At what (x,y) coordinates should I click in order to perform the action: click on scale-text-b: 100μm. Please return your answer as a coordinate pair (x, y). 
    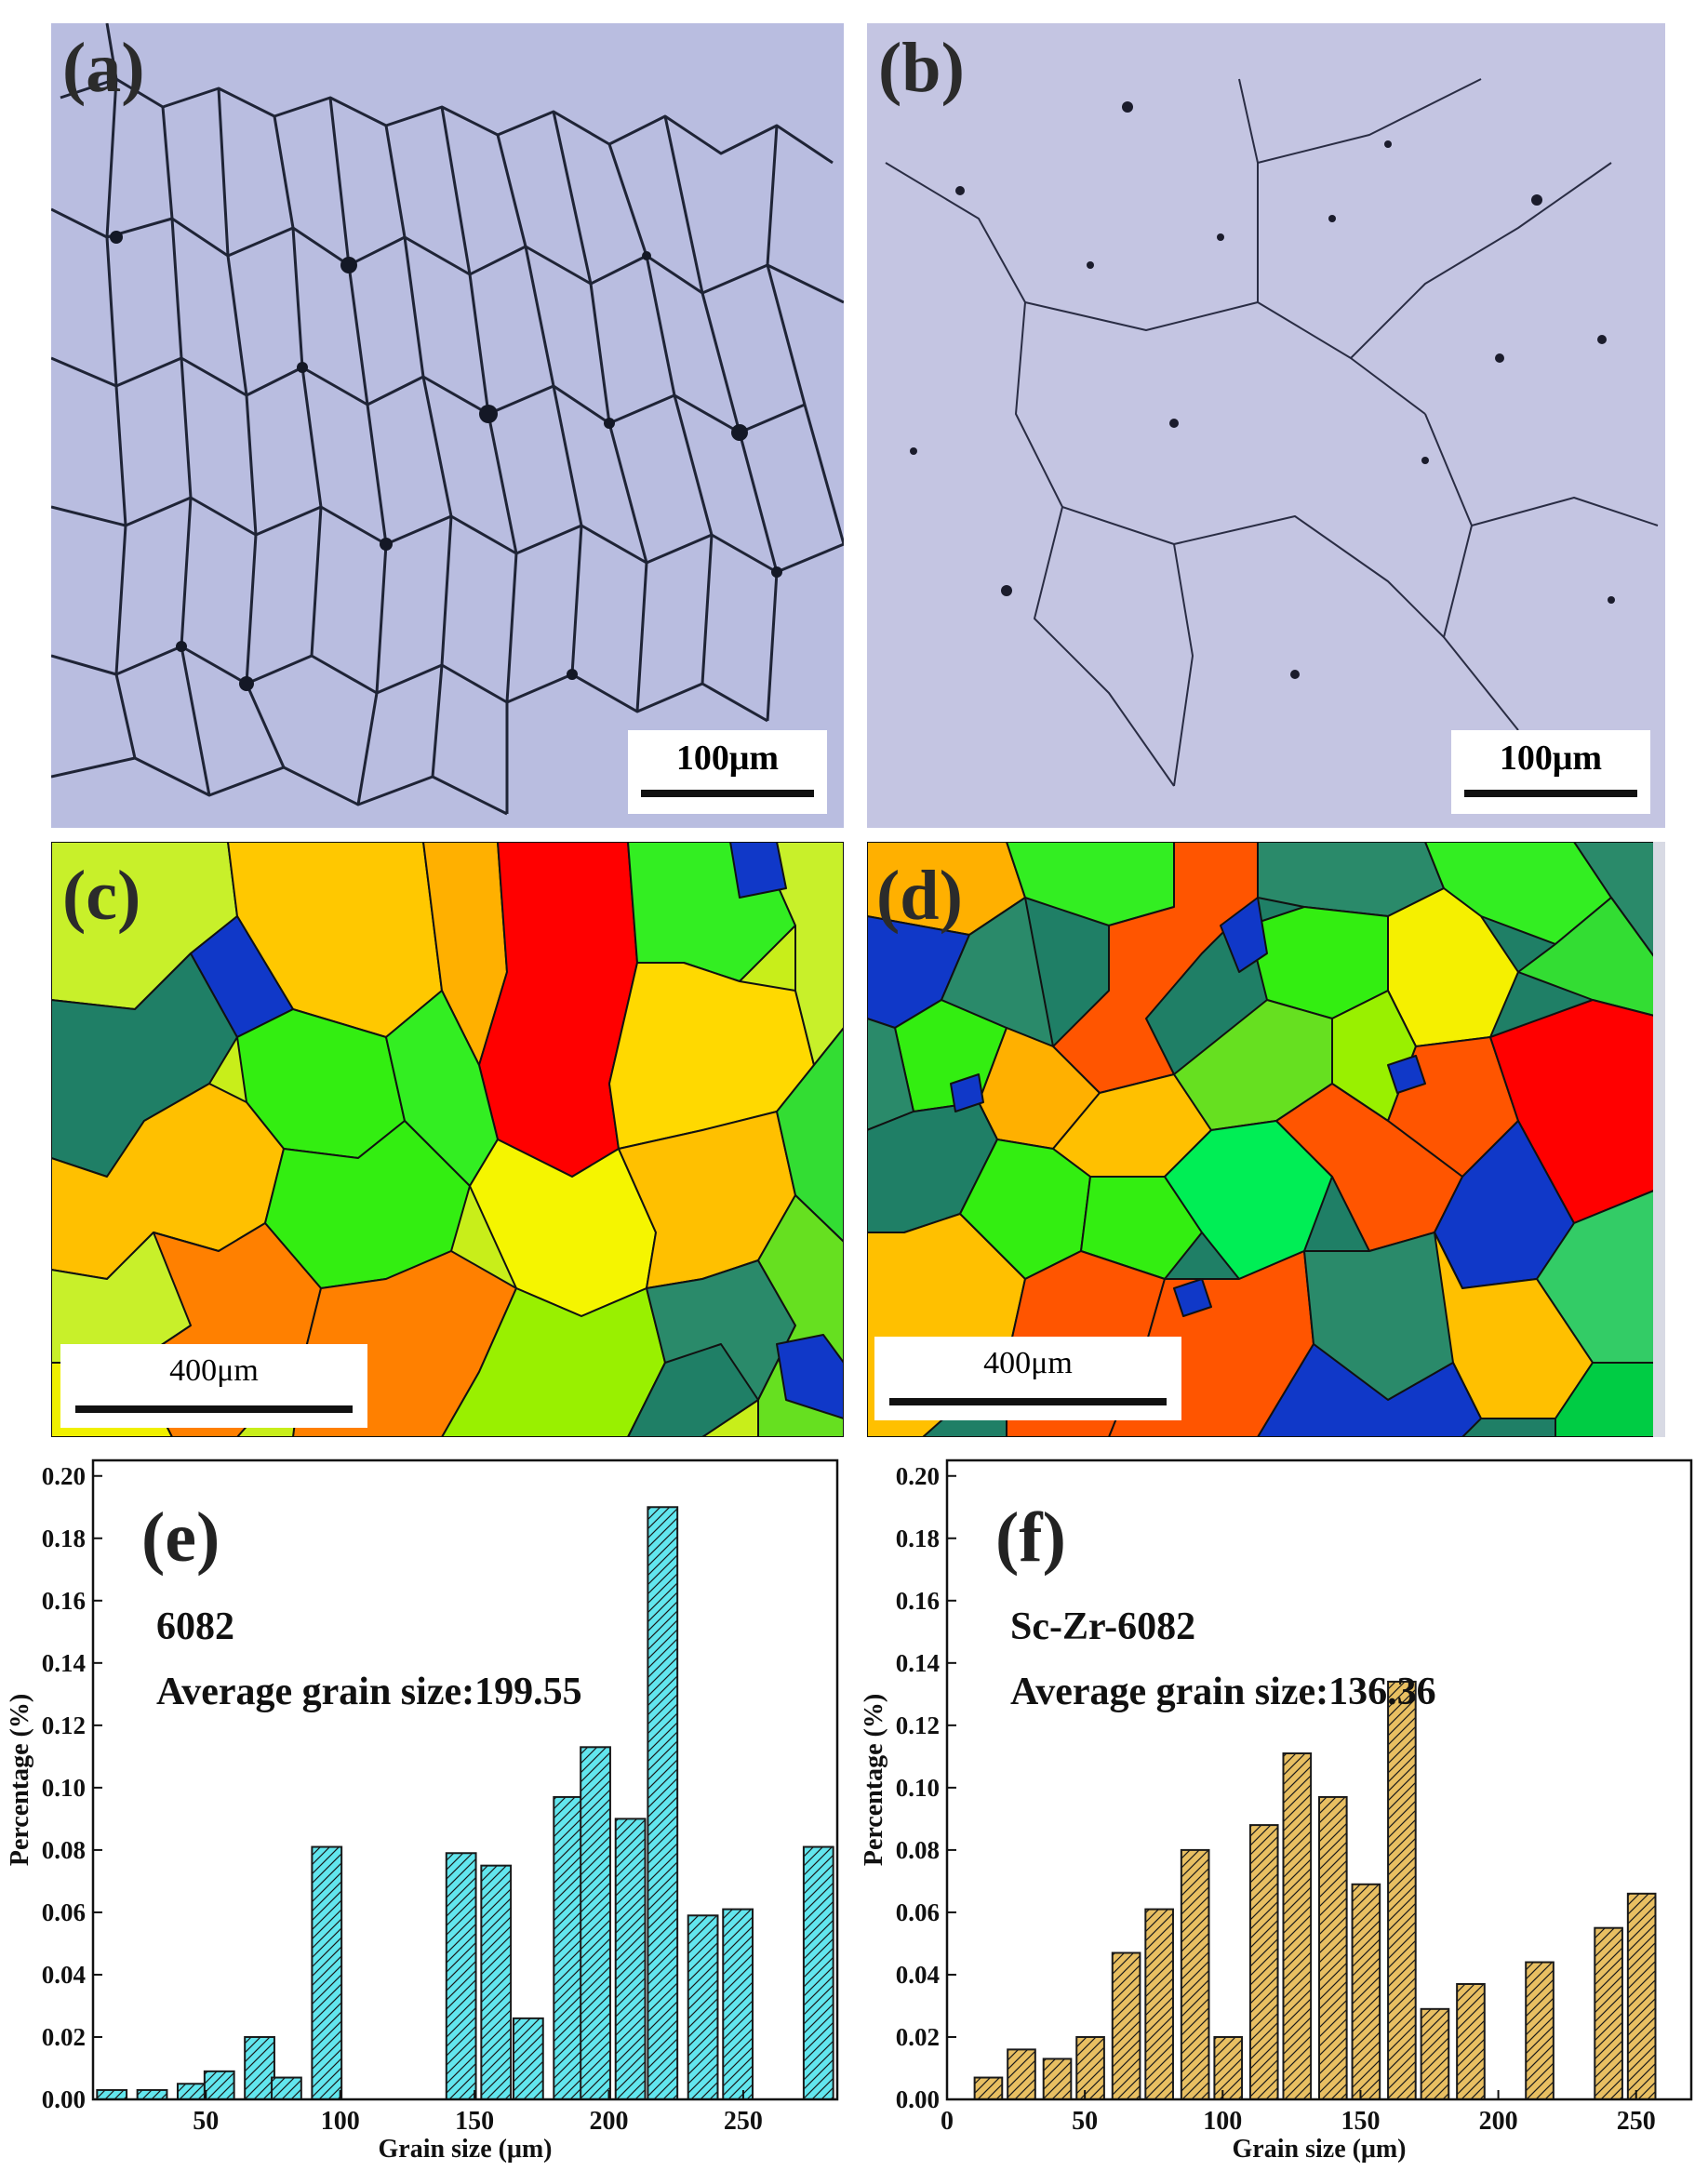
    Looking at the image, I should click on (1551, 758).